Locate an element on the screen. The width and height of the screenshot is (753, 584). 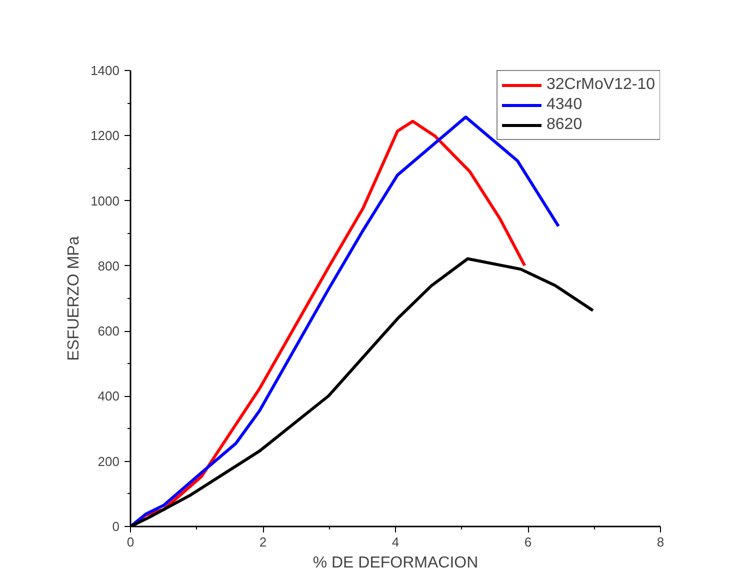
x-tick-label: 4 is located at coordinates (396, 542).